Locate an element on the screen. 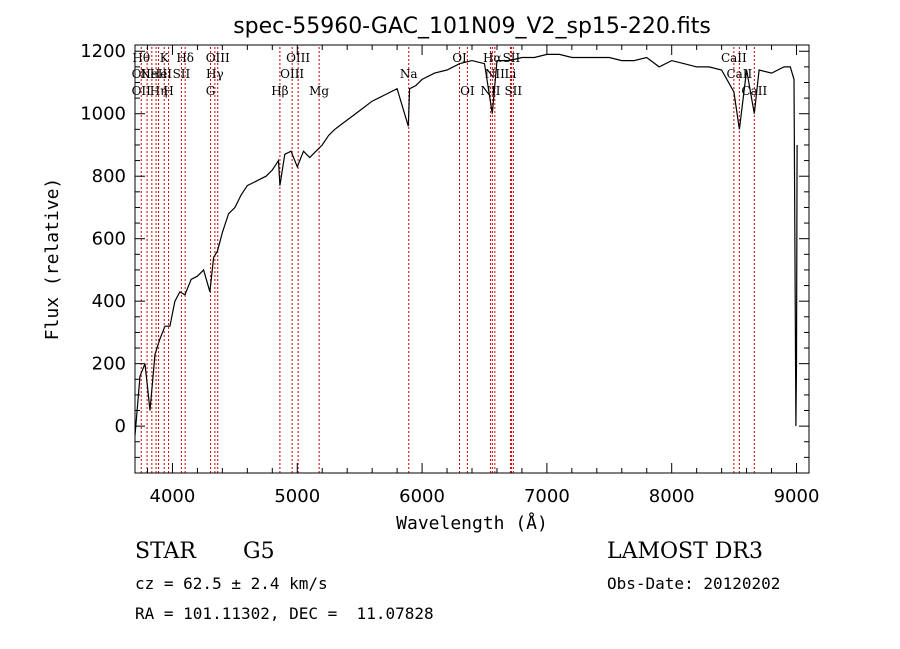 Image resolution: width=900 pixels, height=649 pixels. y-tick-label: 400 is located at coordinates (109, 301).